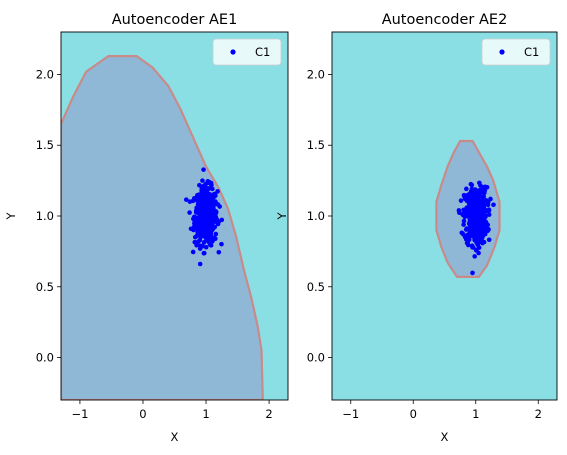 This screenshot has height=455, width=567. What do you see at coordinates (316, 145) in the screenshot?
I see `y-tick-label: 1.5` at bounding box center [316, 145].